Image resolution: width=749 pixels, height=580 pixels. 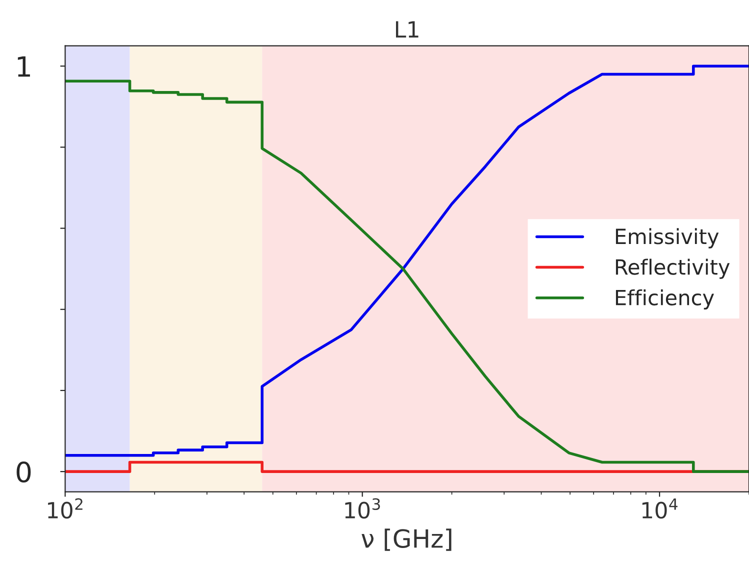 I want to click on legend-label: Emissivity, so click(x=667, y=238).